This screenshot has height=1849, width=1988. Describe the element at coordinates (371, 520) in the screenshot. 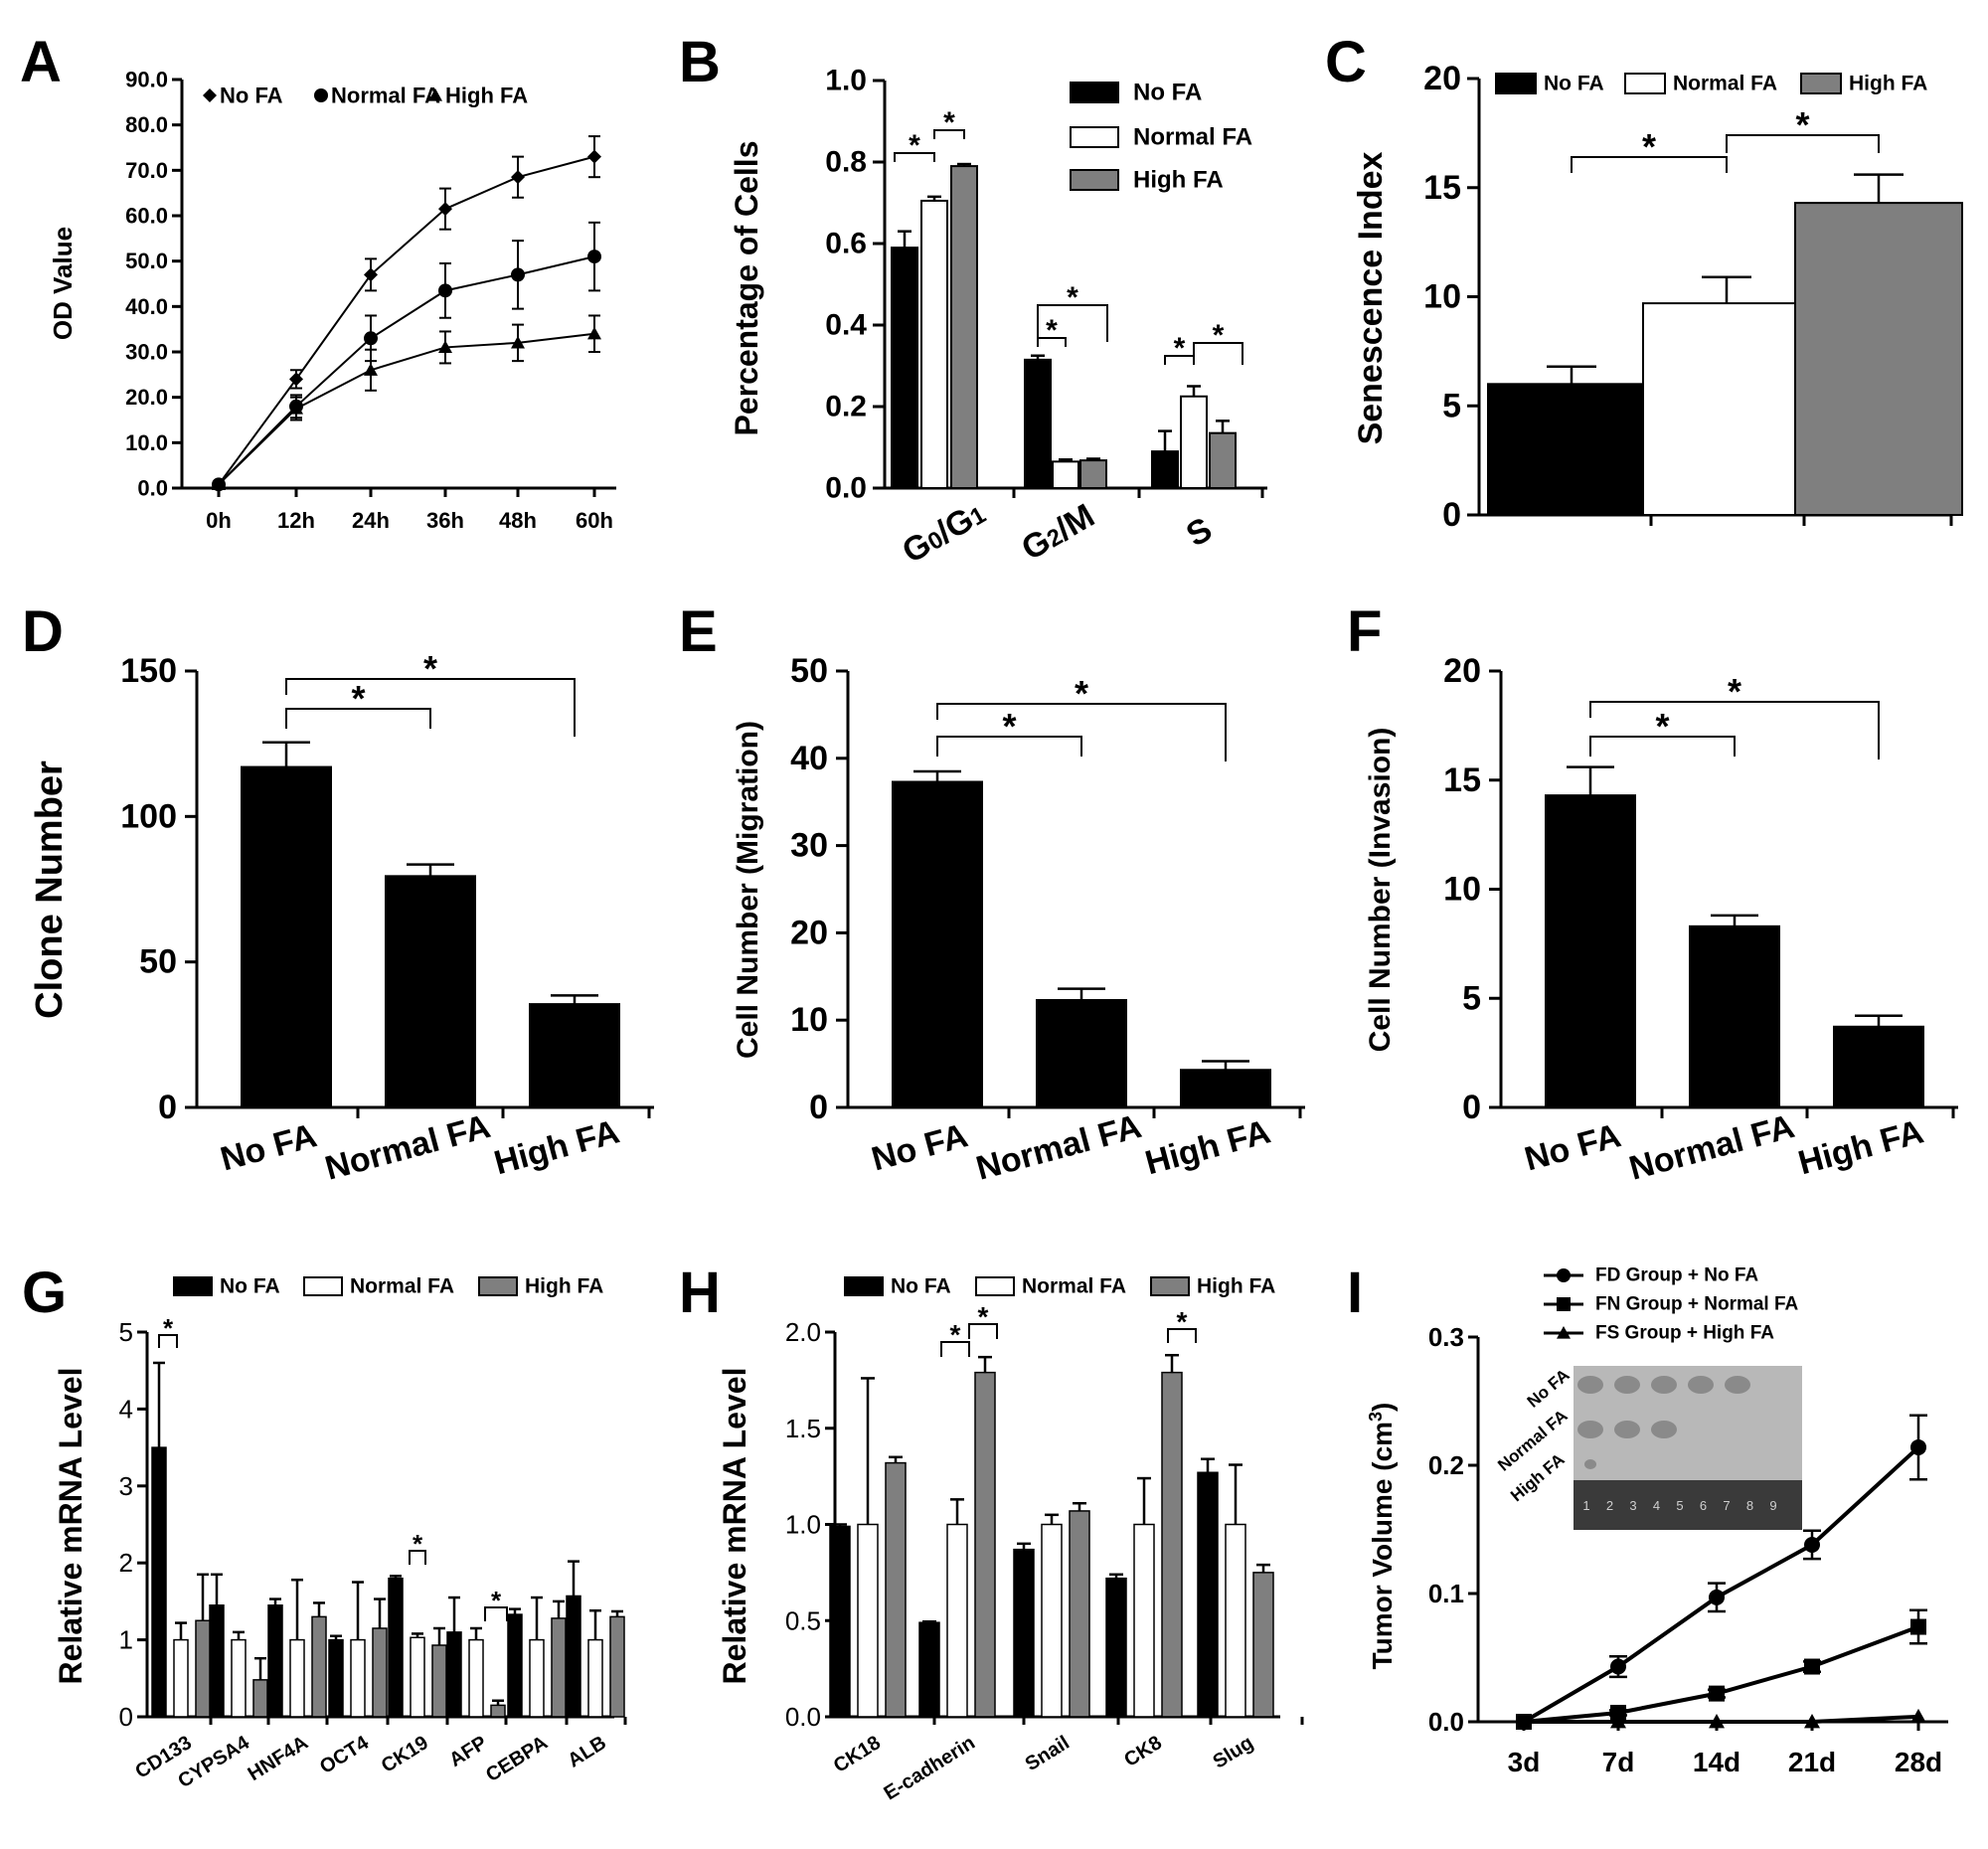

I see `x-tick-label: 24h` at that location.